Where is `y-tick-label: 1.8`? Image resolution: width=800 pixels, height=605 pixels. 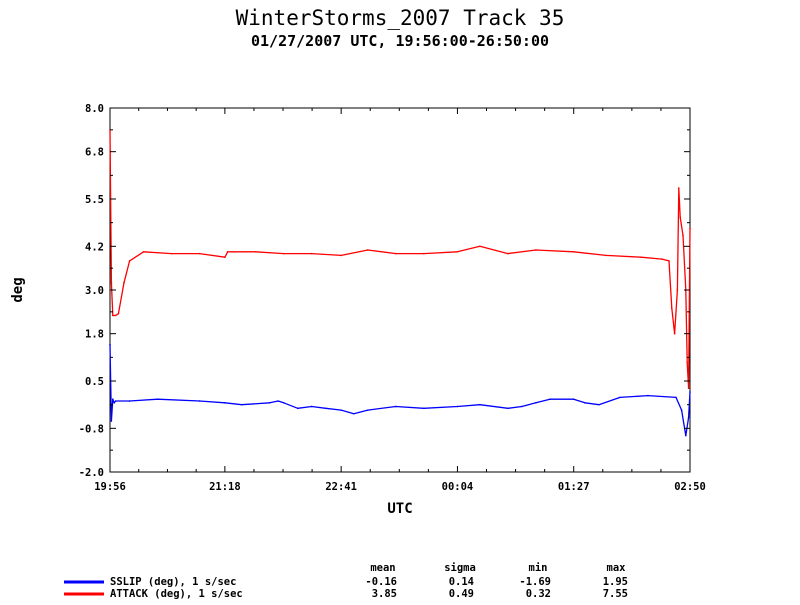 y-tick-label: 1.8 is located at coordinates (94, 335).